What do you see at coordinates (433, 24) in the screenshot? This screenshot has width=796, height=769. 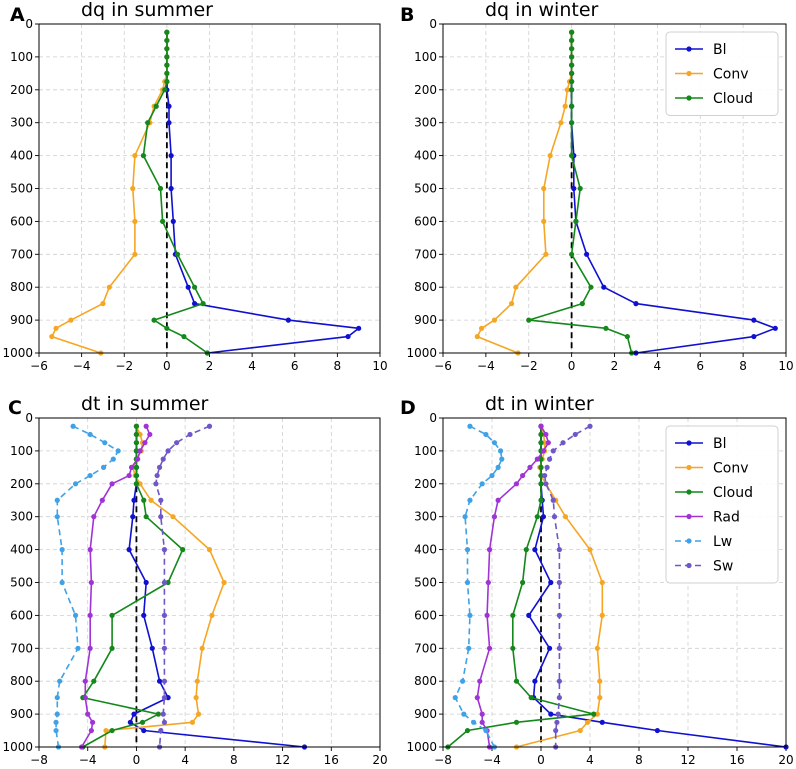 I see `y-tick-label: 0` at bounding box center [433, 24].